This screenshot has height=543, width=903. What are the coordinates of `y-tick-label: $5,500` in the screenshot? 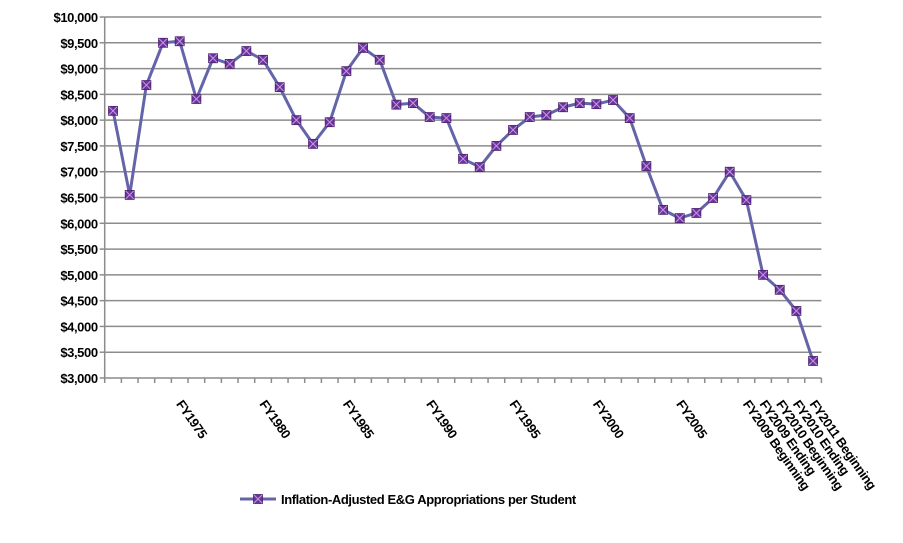 It's located at (79, 249).